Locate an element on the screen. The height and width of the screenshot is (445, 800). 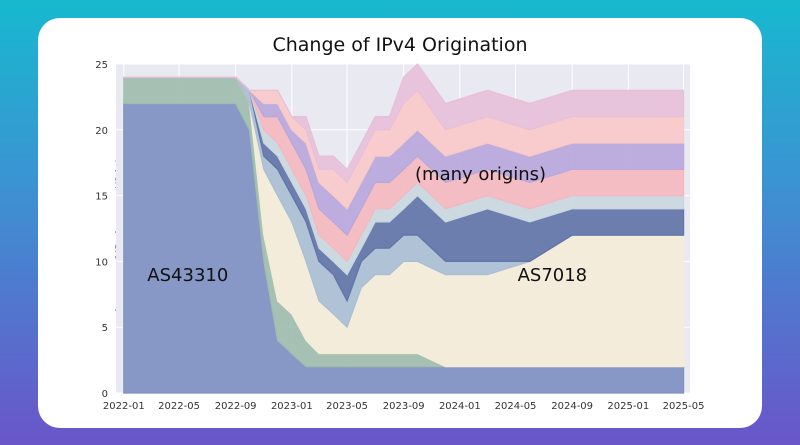
x-tick-label: 2024-09 is located at coordinates (572, 406).